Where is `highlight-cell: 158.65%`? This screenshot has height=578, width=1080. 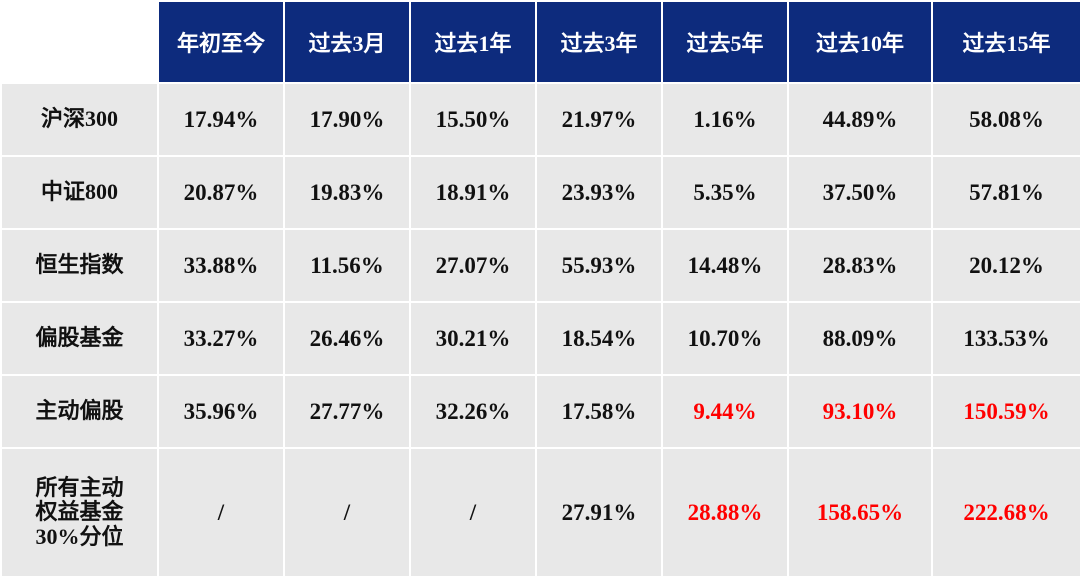 highlight-cell: 158.65% is located at coordinates (860, 512).